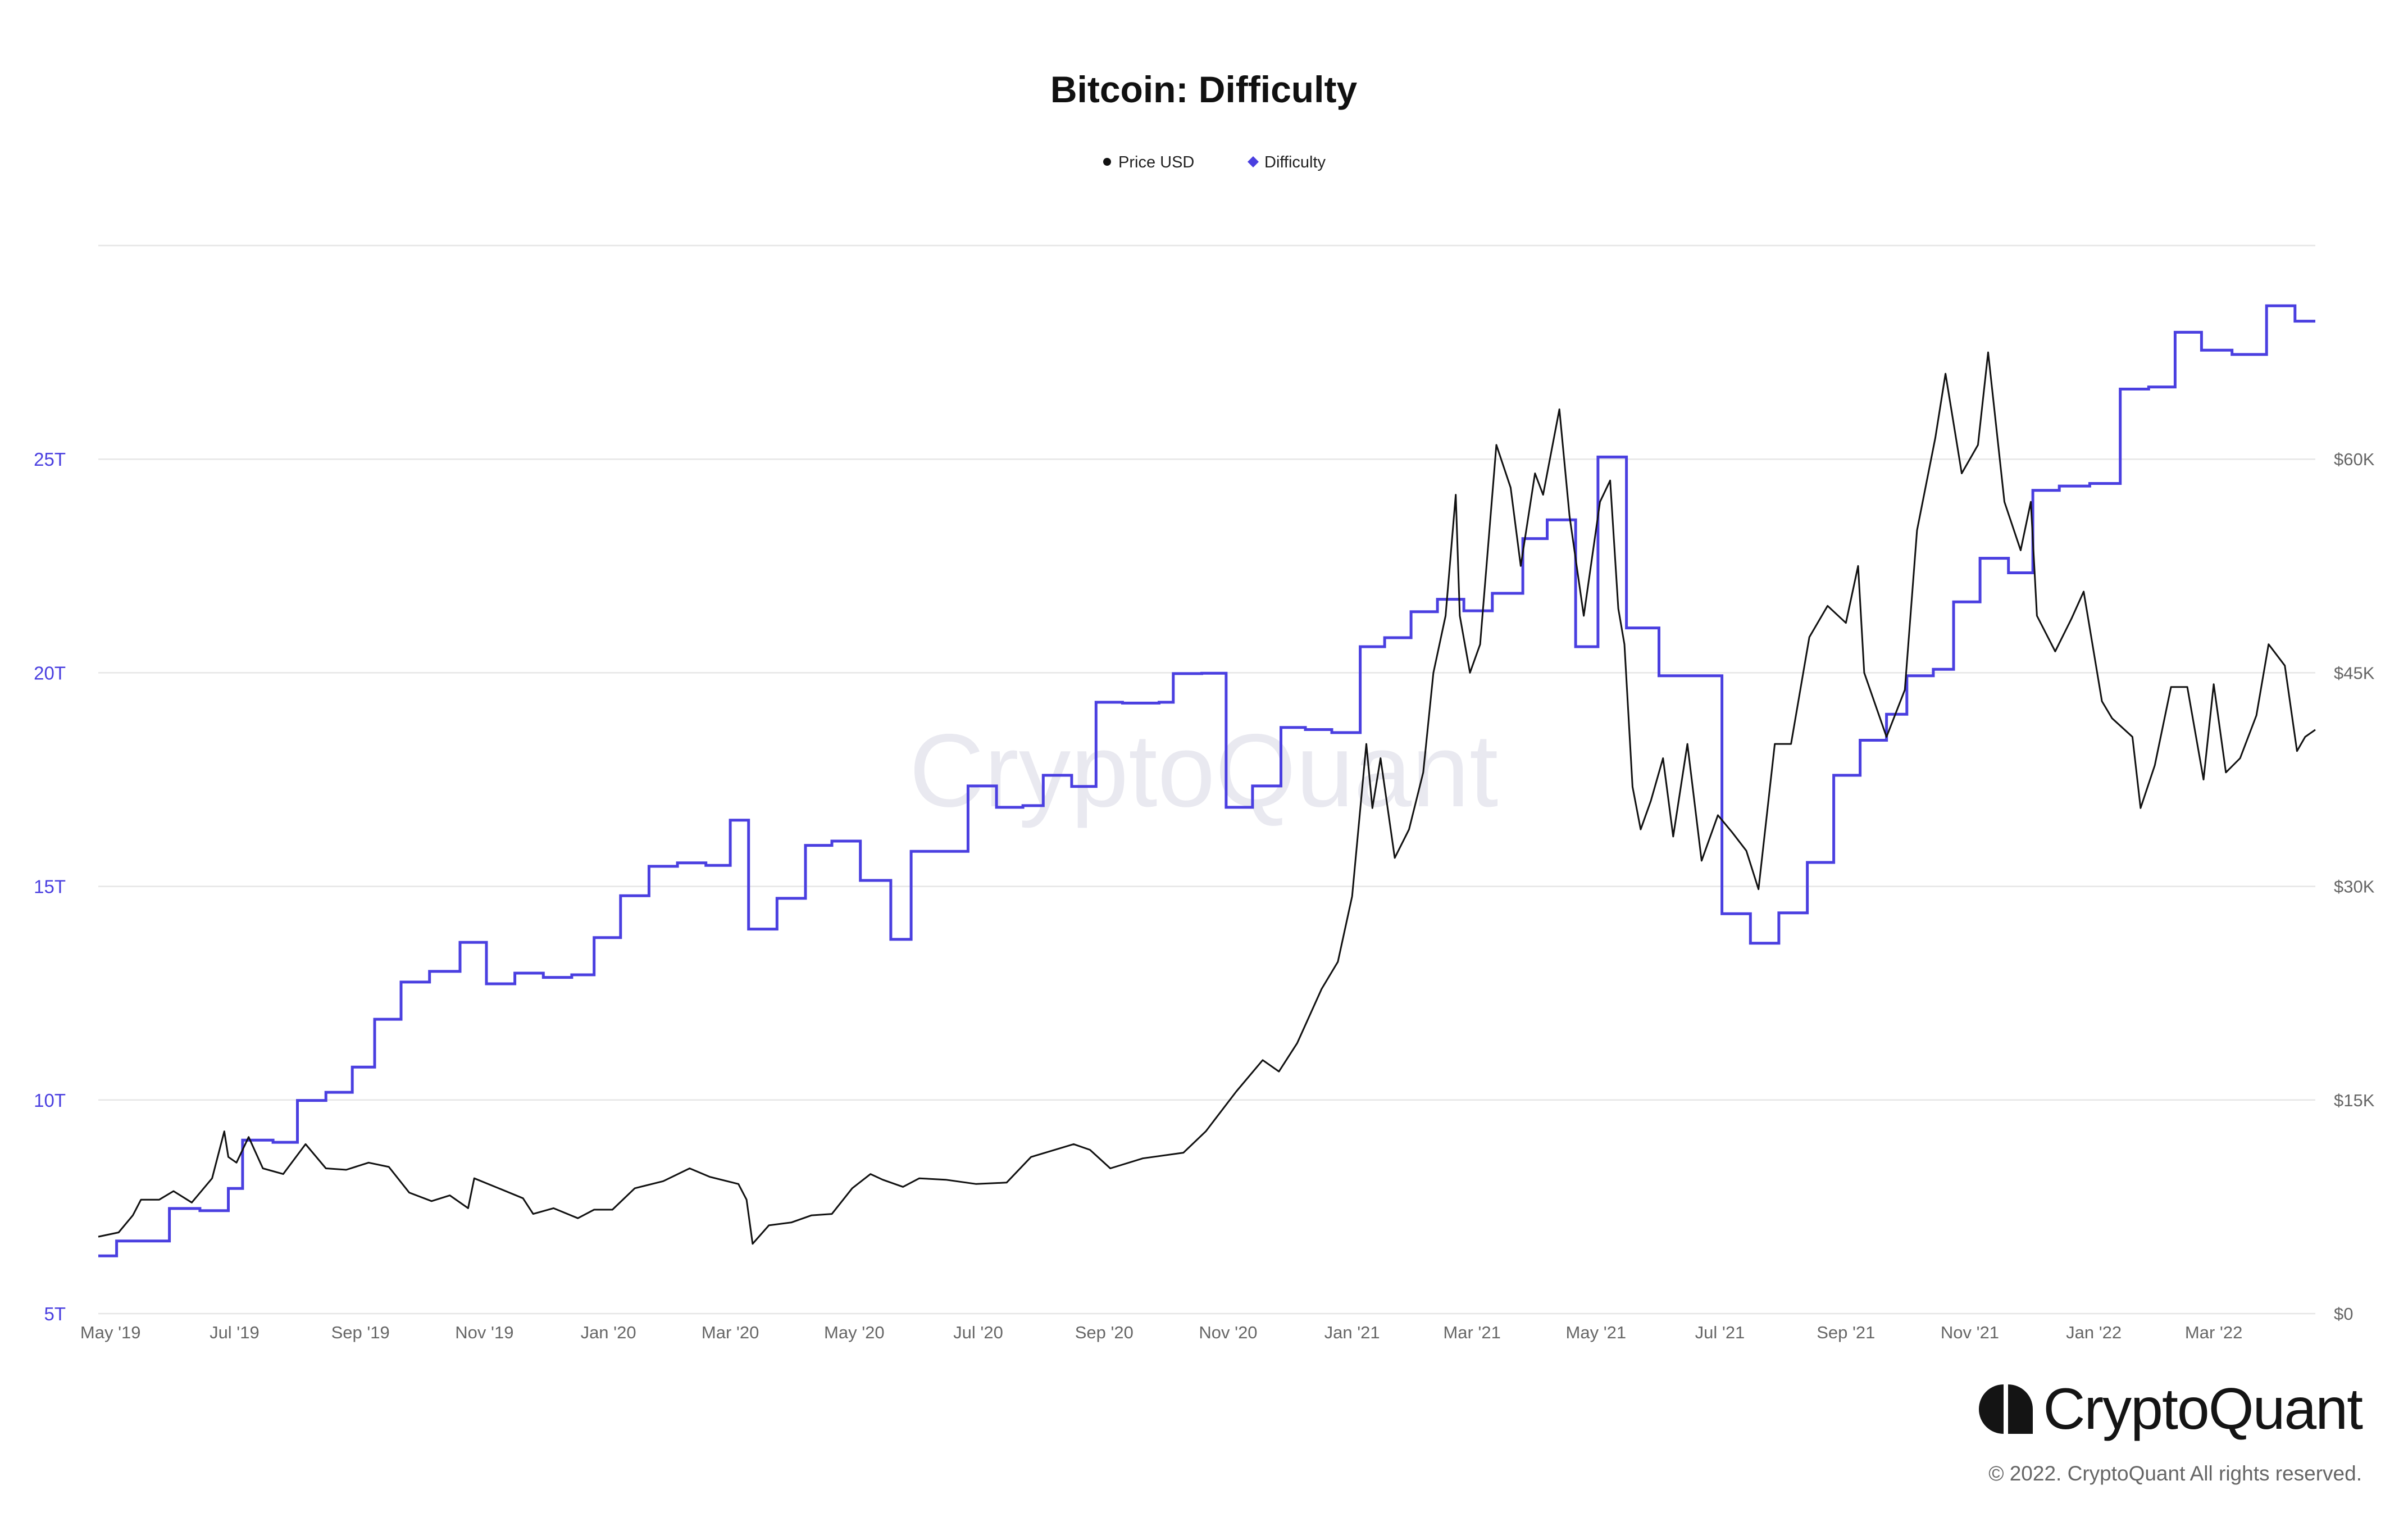 This screenshot has height=1517, width=2408. Describe the element at coordinates (1204, 89) in the screenshot. I see `chart-title: Bitcoin: Difficulty` at that location.